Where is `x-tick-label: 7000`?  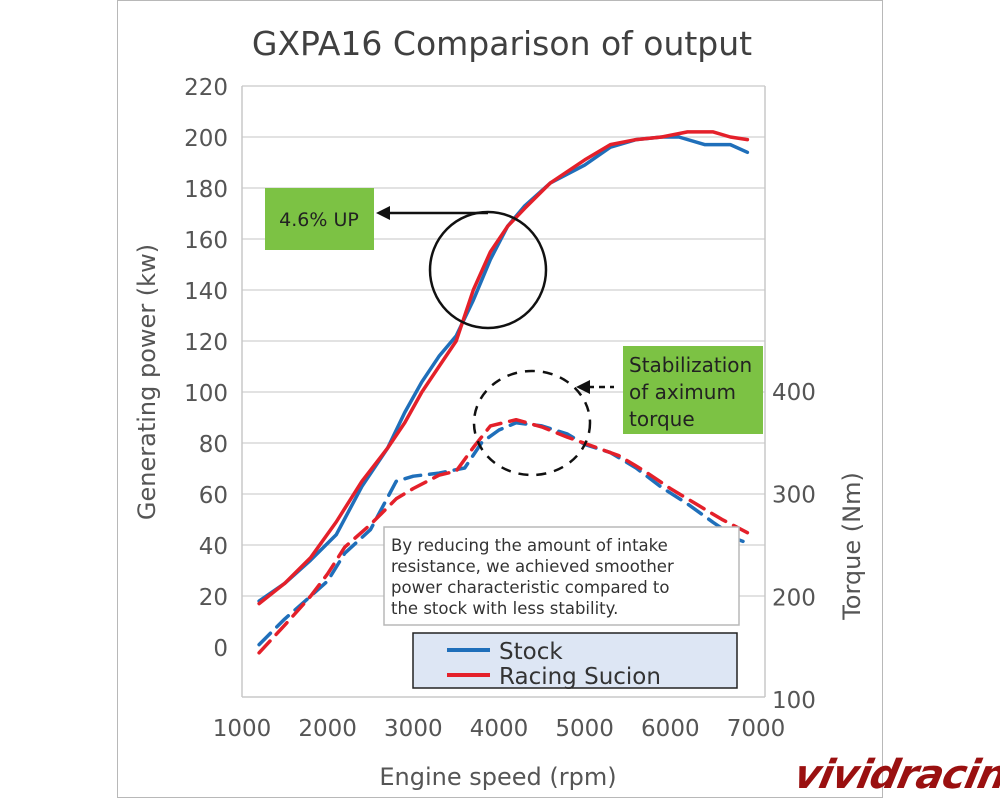
x-tick-label: 7000 is located at coordinates (756, 729).